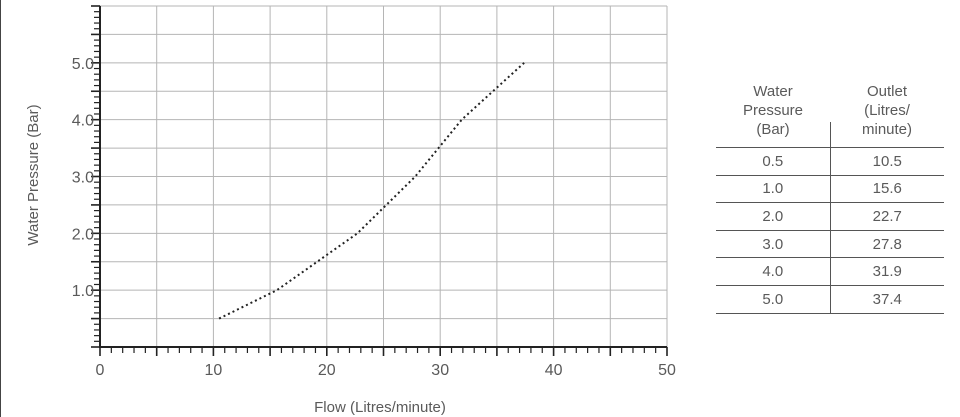 The width and height of the screenshot is (960, 417). I want to click on table-cell: 4.0, so click(773, 271).